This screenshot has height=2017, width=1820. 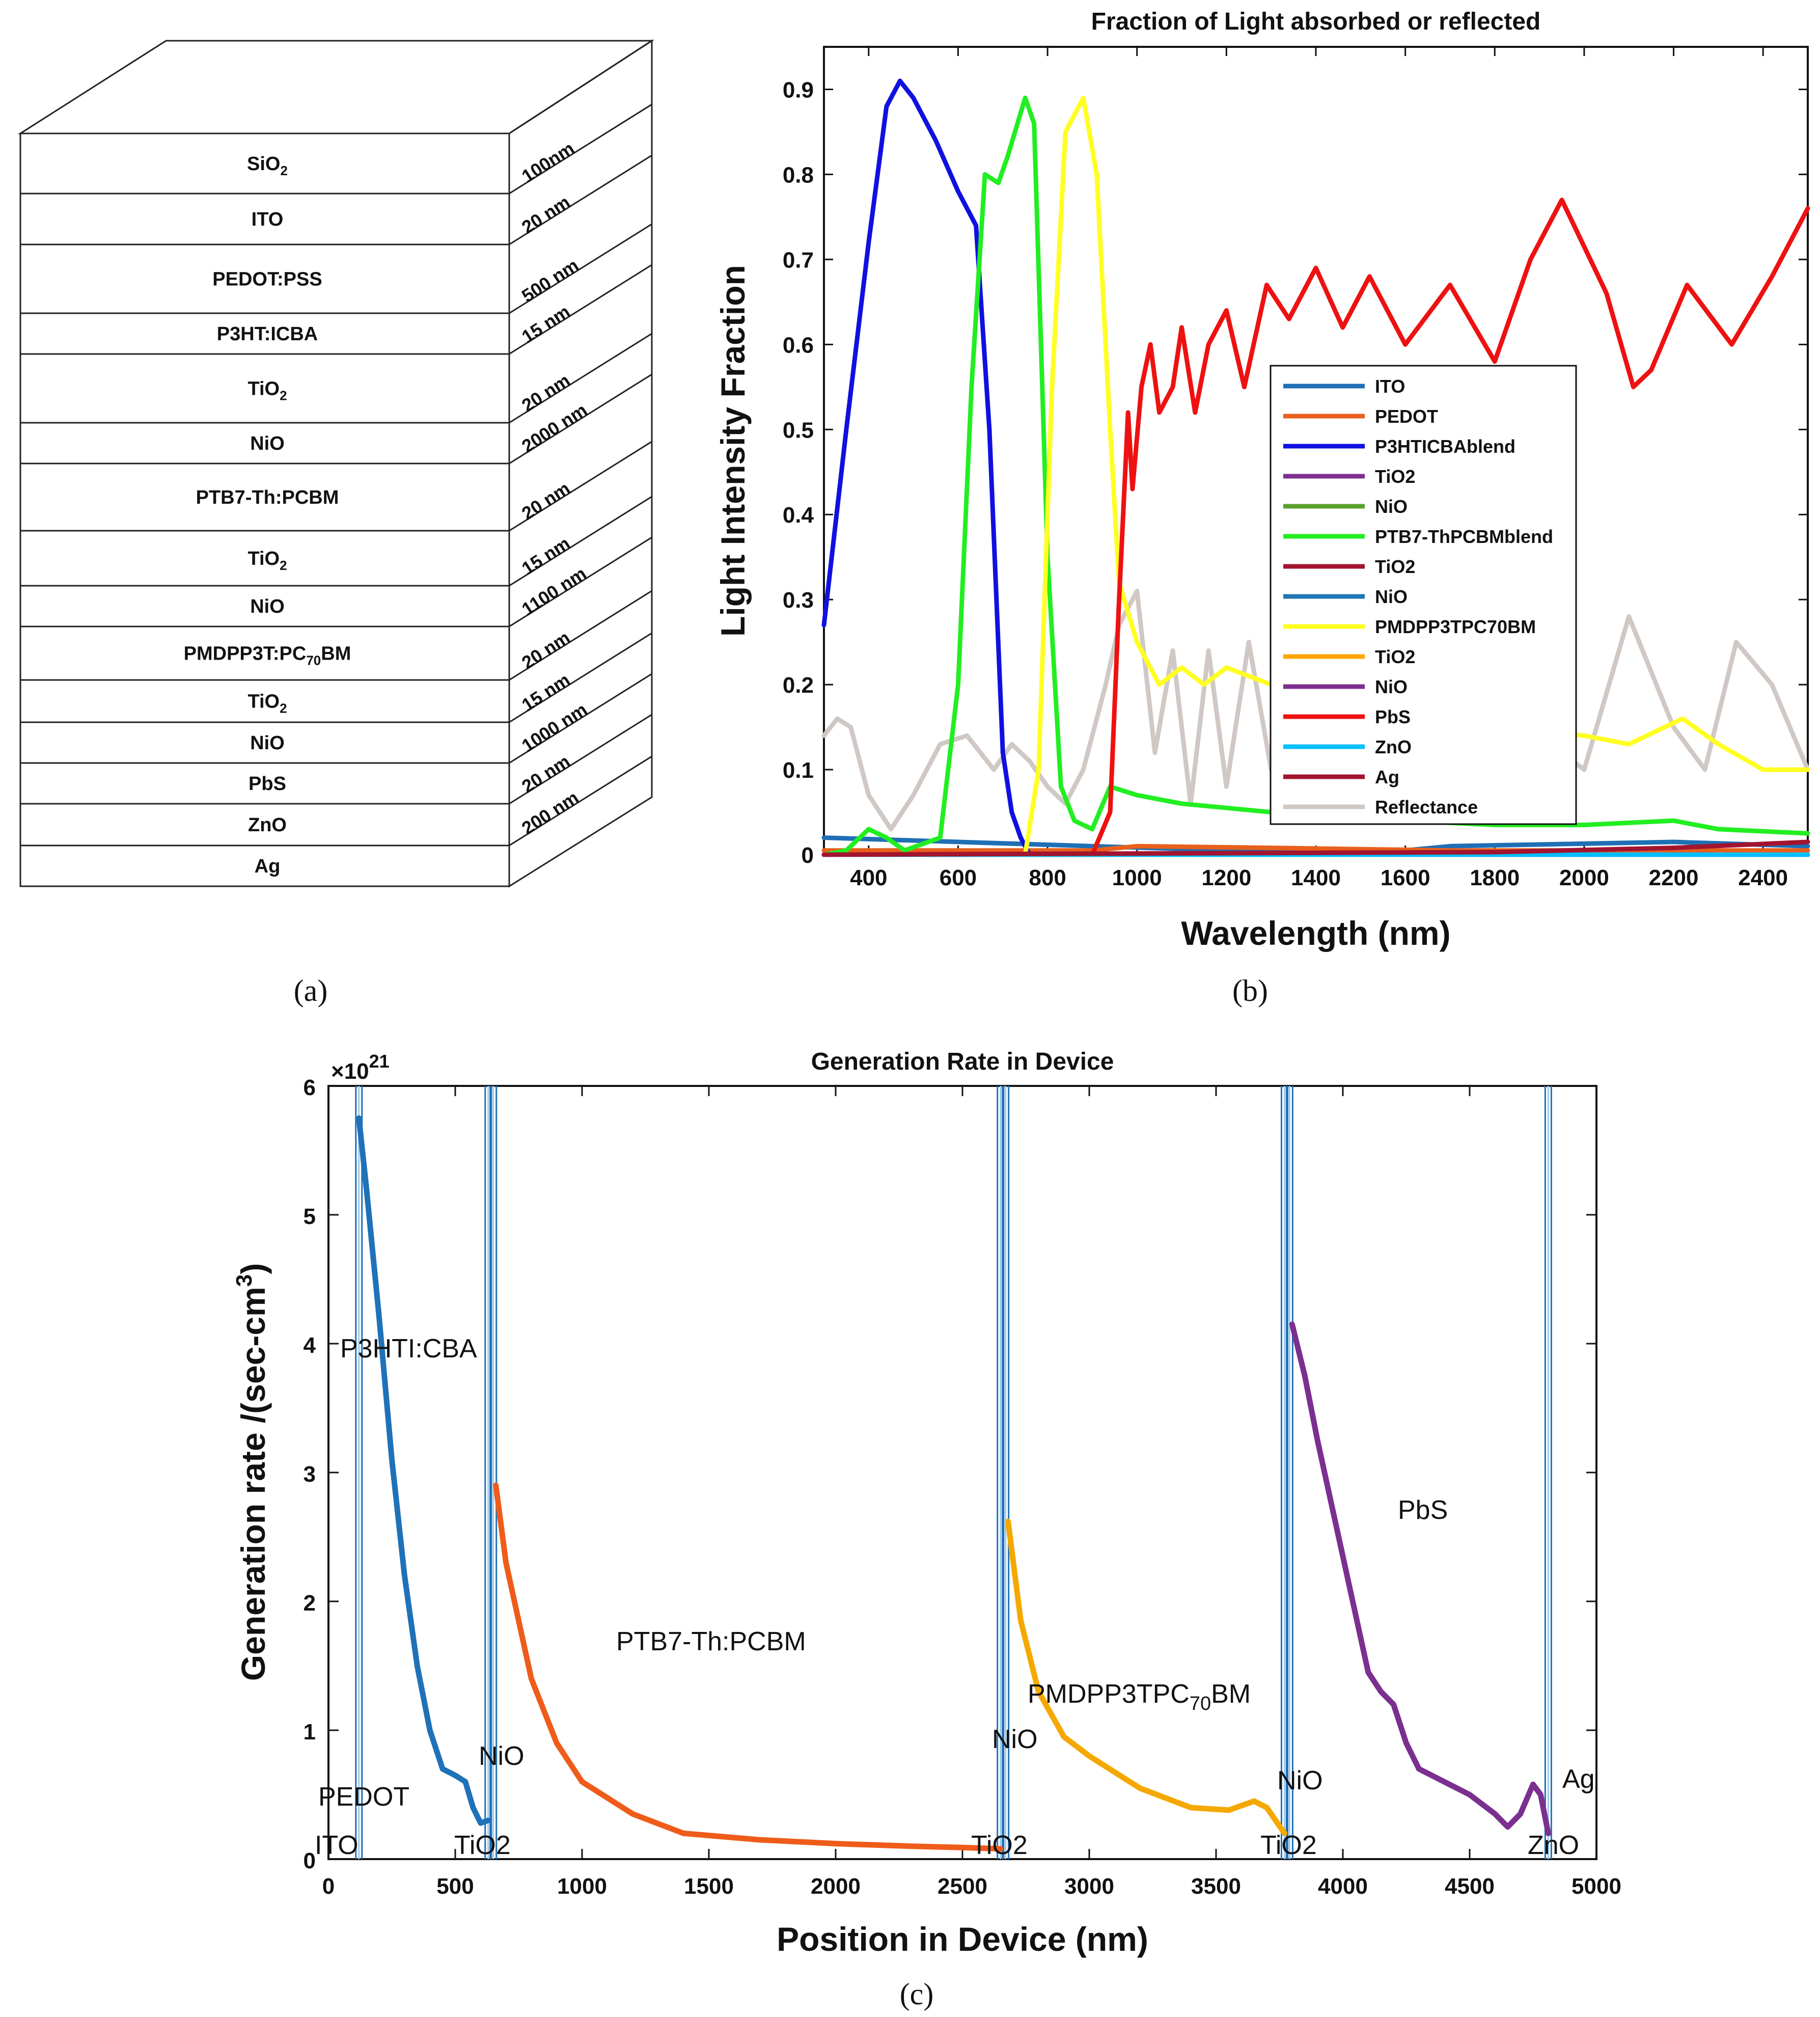 I want to click on legend-label: PMDPP3TPC70BM, so click(x=1456, y=626).